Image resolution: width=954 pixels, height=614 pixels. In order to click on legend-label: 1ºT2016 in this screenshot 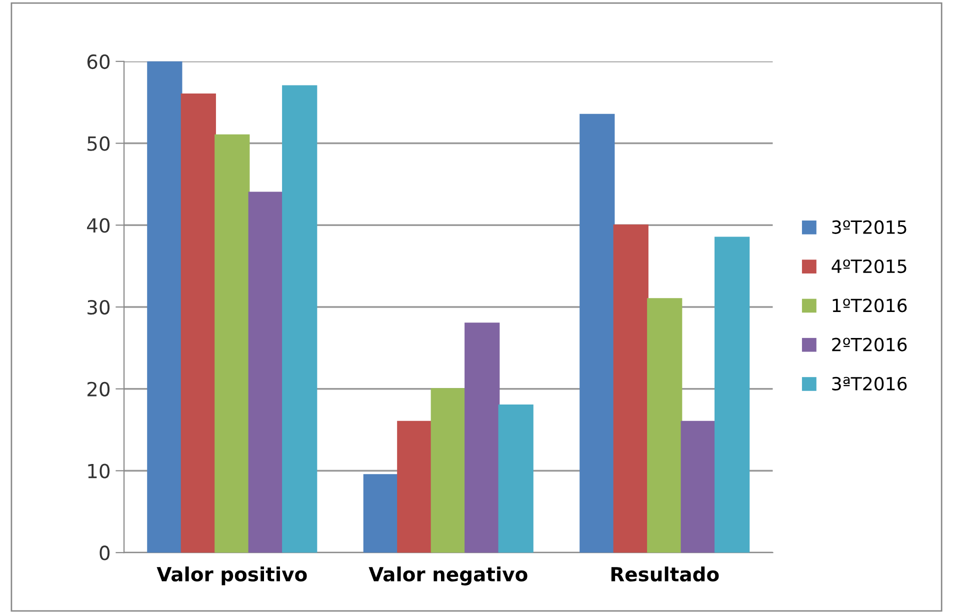, I will do `click(869, 305)`.